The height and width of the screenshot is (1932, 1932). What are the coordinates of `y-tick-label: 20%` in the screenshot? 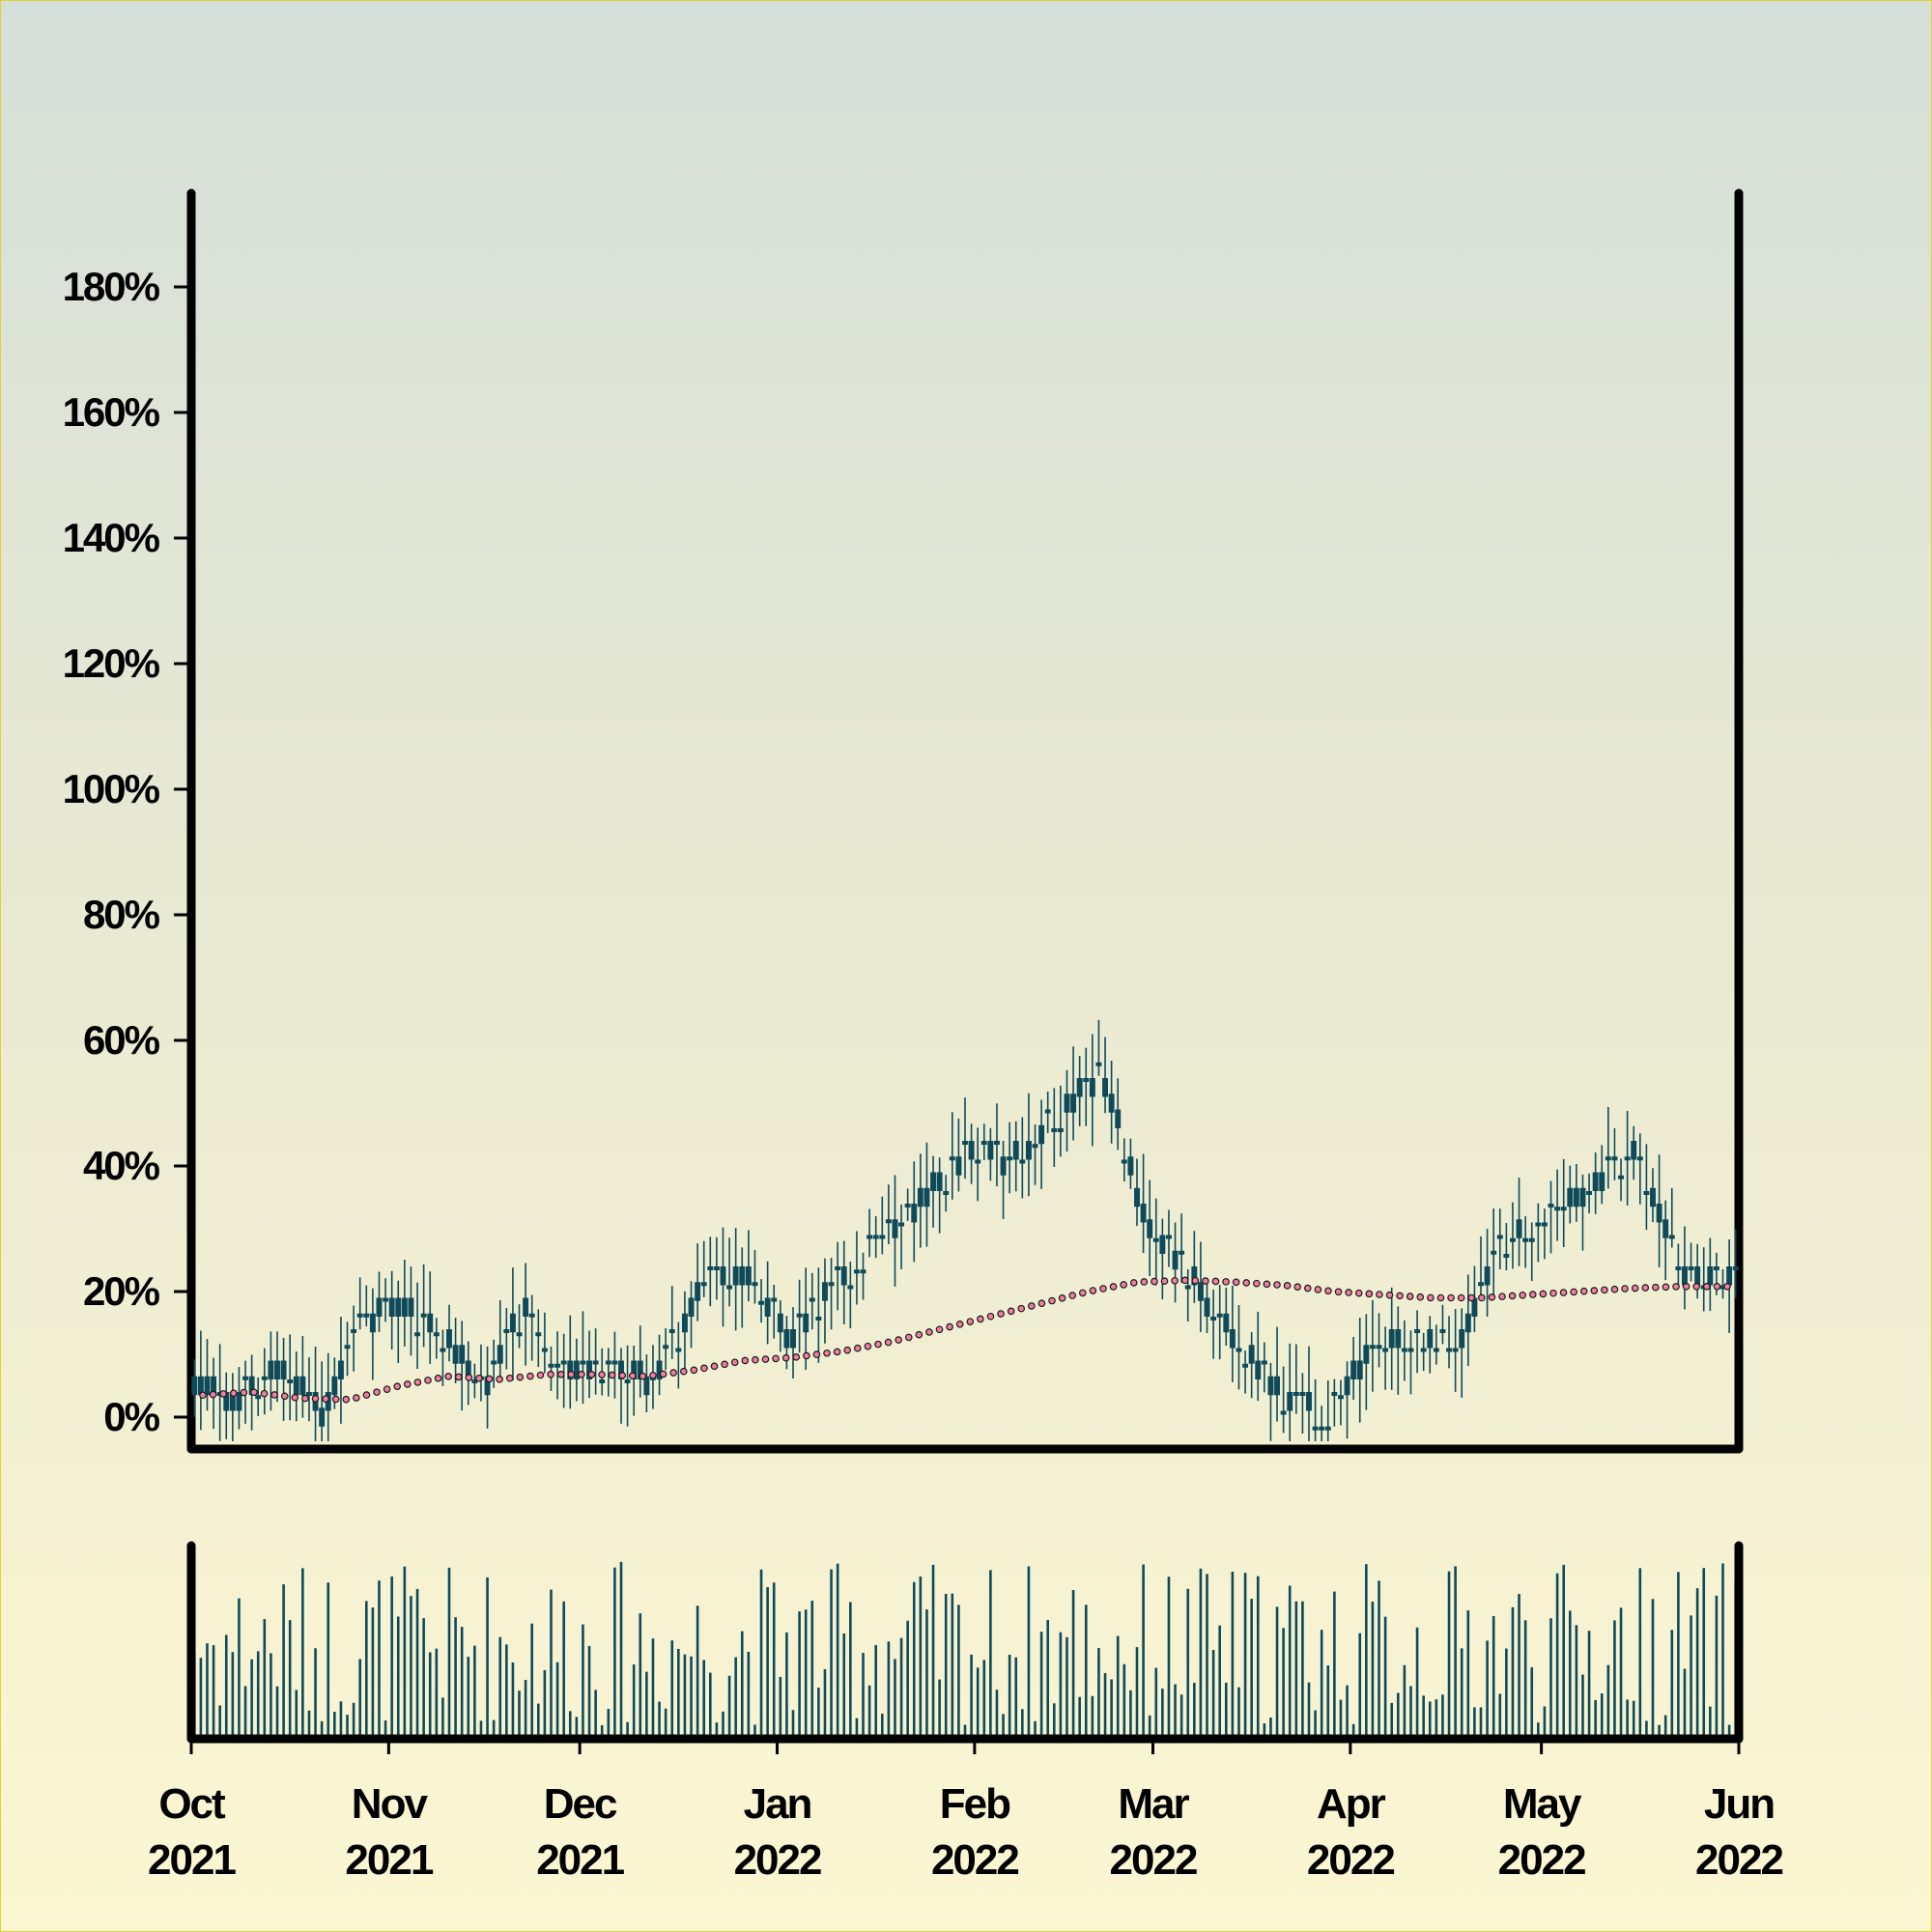 It's located at (121, 1291).